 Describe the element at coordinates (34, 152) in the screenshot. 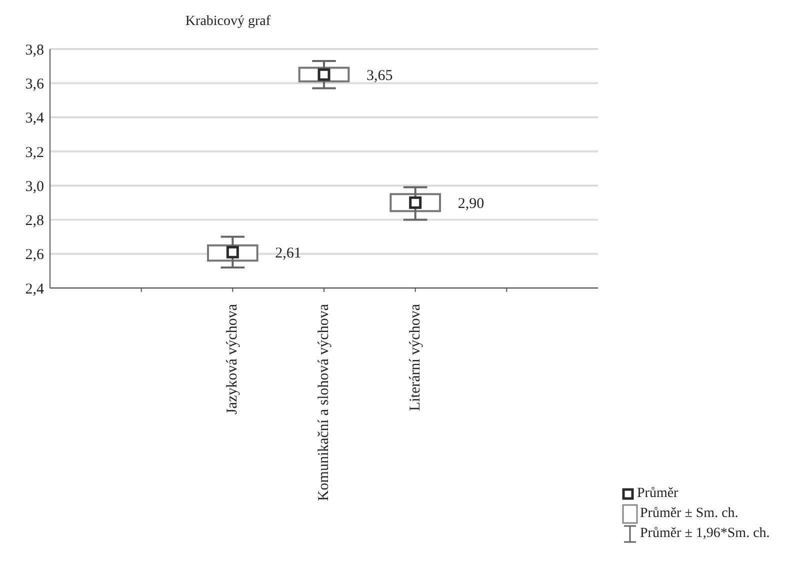

I see `y-tick-label: 3,2` at that location.